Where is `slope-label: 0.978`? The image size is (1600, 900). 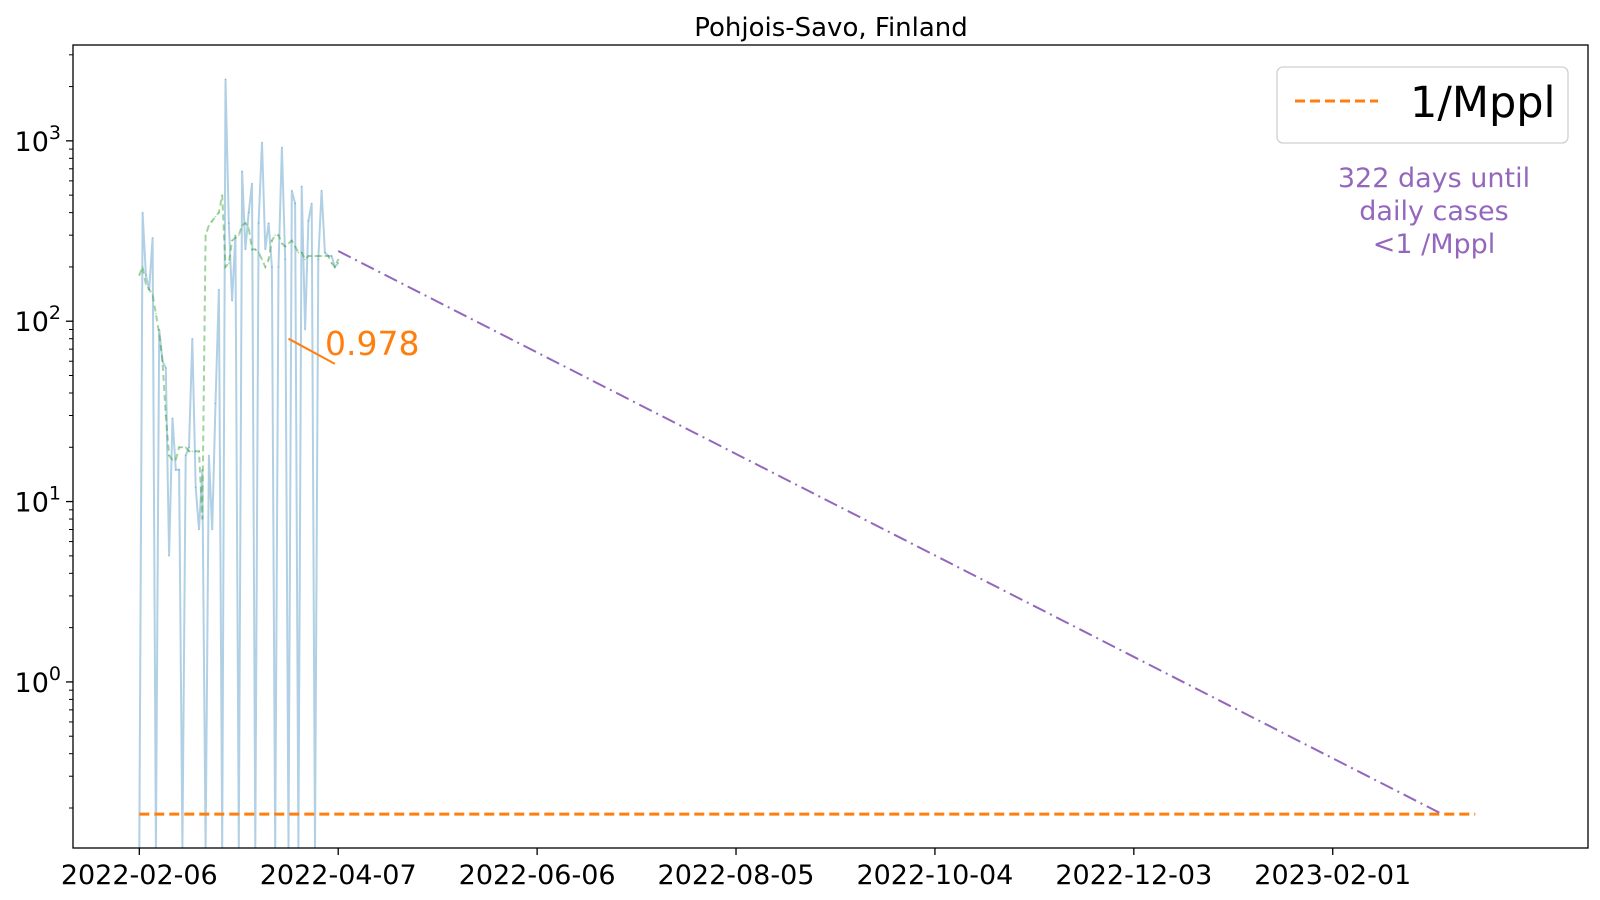
slope-label: 0.978 is located at coordinates (372, 343).